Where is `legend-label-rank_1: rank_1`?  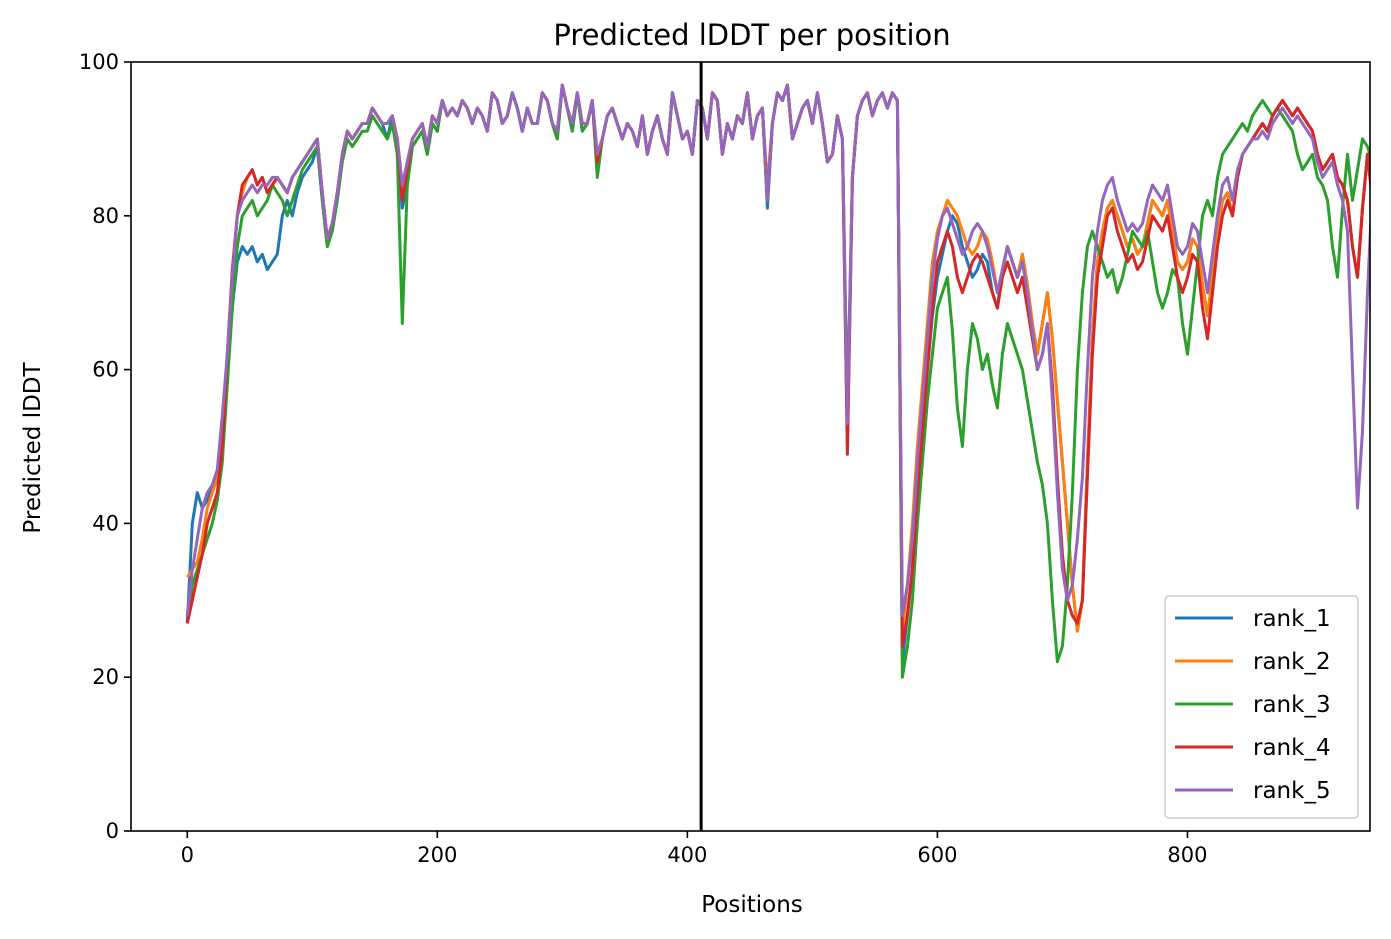
legend-label-rank_1: rank_1 is located at coordinates (1292, 619).